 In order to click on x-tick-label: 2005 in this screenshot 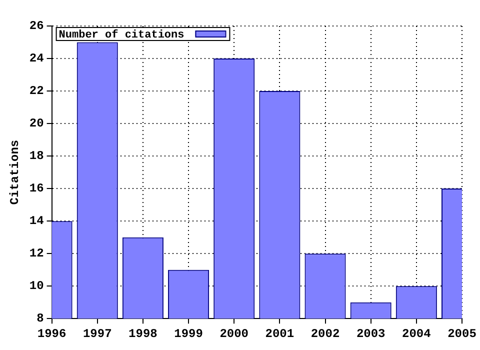, I will do `click(462, 333)`.